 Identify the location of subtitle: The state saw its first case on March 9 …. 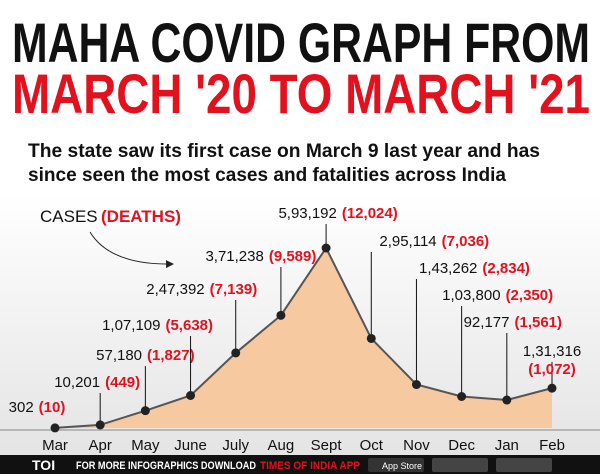
(284, 151).